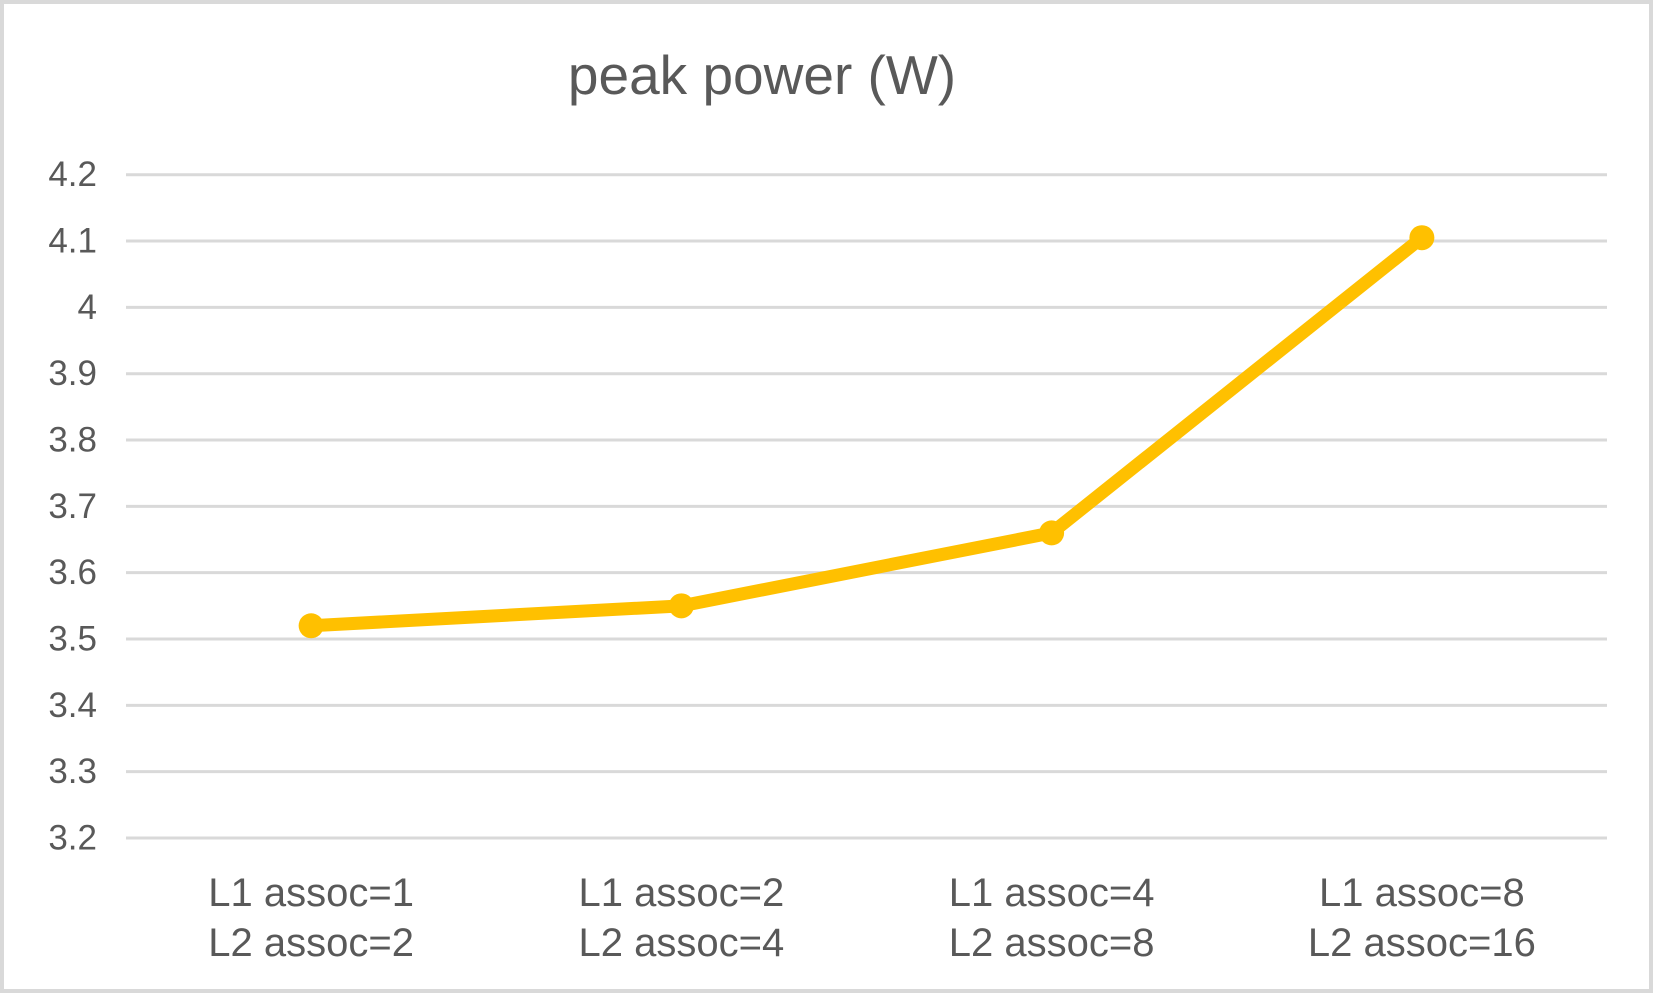 This screenshot has height=993, width=1653. Describe the element at coordinates (72, 506) in the screenshot. I see `y-tick-label: 3.7` at that location.